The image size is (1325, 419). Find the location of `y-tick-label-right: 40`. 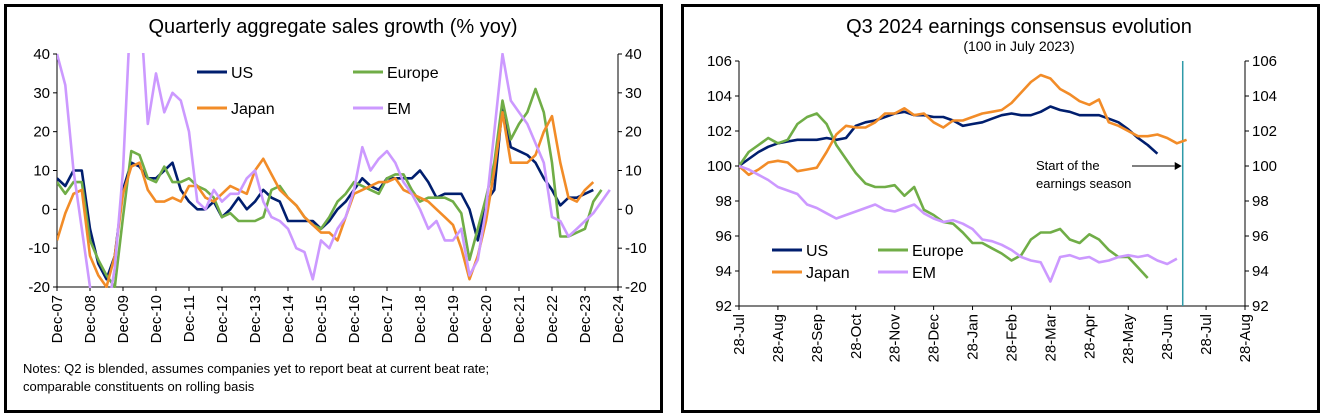

y-tick-label-right: 40 is located at coordinates (633, 54).